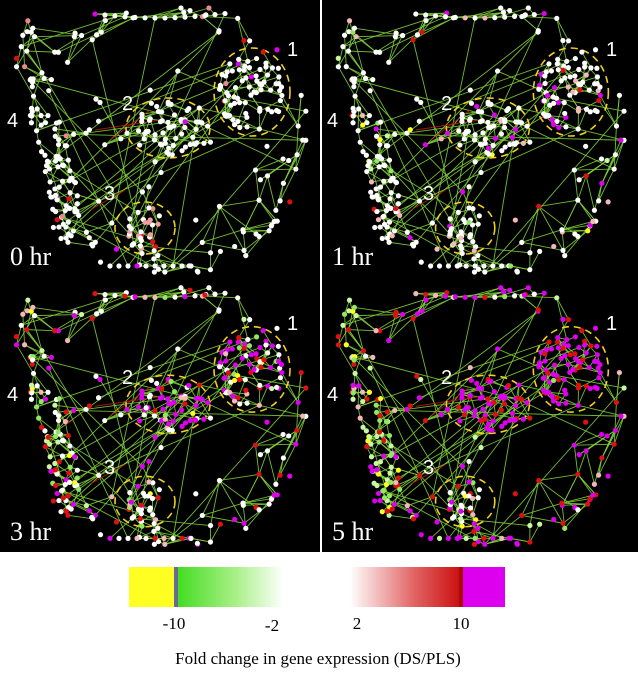  I want to click on cluster-label-3: 3, so click(428, 468).